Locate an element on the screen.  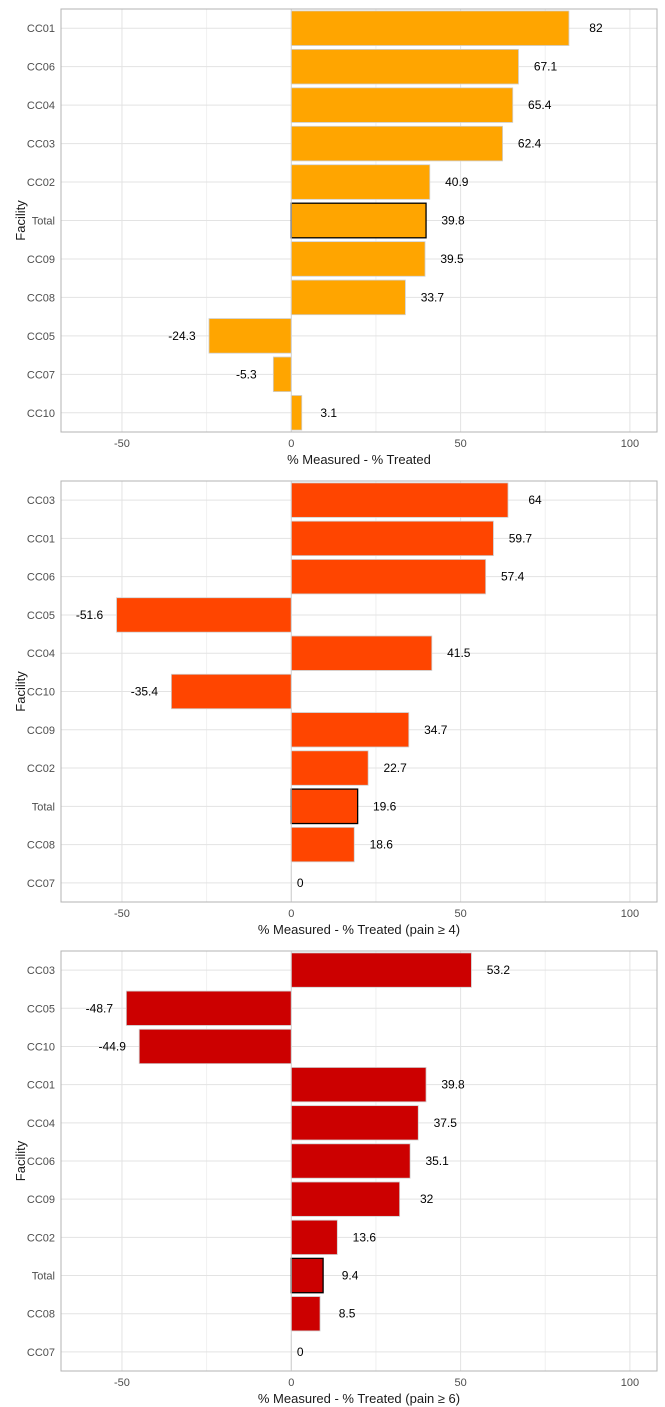
data-label: 39.5 is located at coordinates (452, 259).